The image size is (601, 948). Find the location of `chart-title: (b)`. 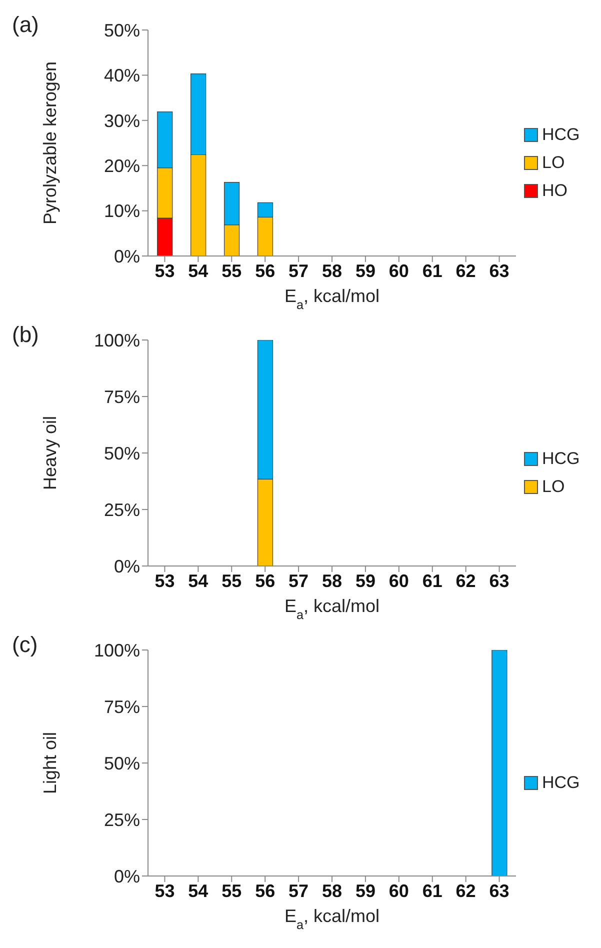

chart-title: (b) is located at coordinates (25, 335).